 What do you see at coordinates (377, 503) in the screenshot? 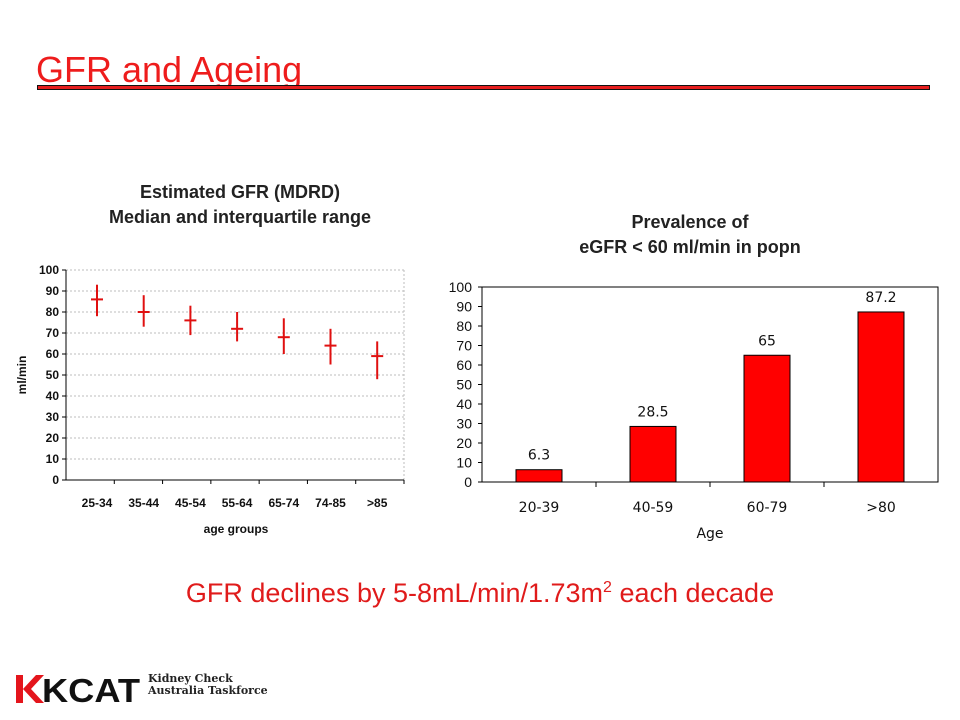
I see `x-tick-label: >85` at bounding box center [377, 503].